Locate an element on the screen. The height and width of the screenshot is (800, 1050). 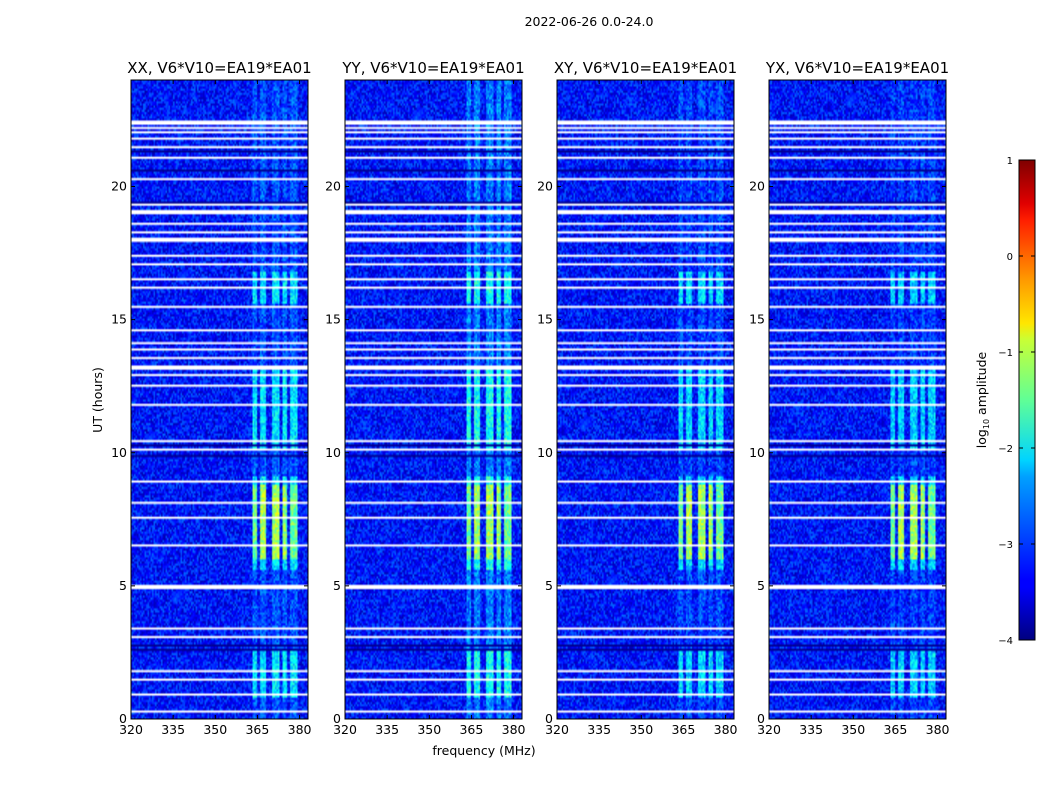
colorbar-label: log10 amplitude is located at coordinates (982, 399).